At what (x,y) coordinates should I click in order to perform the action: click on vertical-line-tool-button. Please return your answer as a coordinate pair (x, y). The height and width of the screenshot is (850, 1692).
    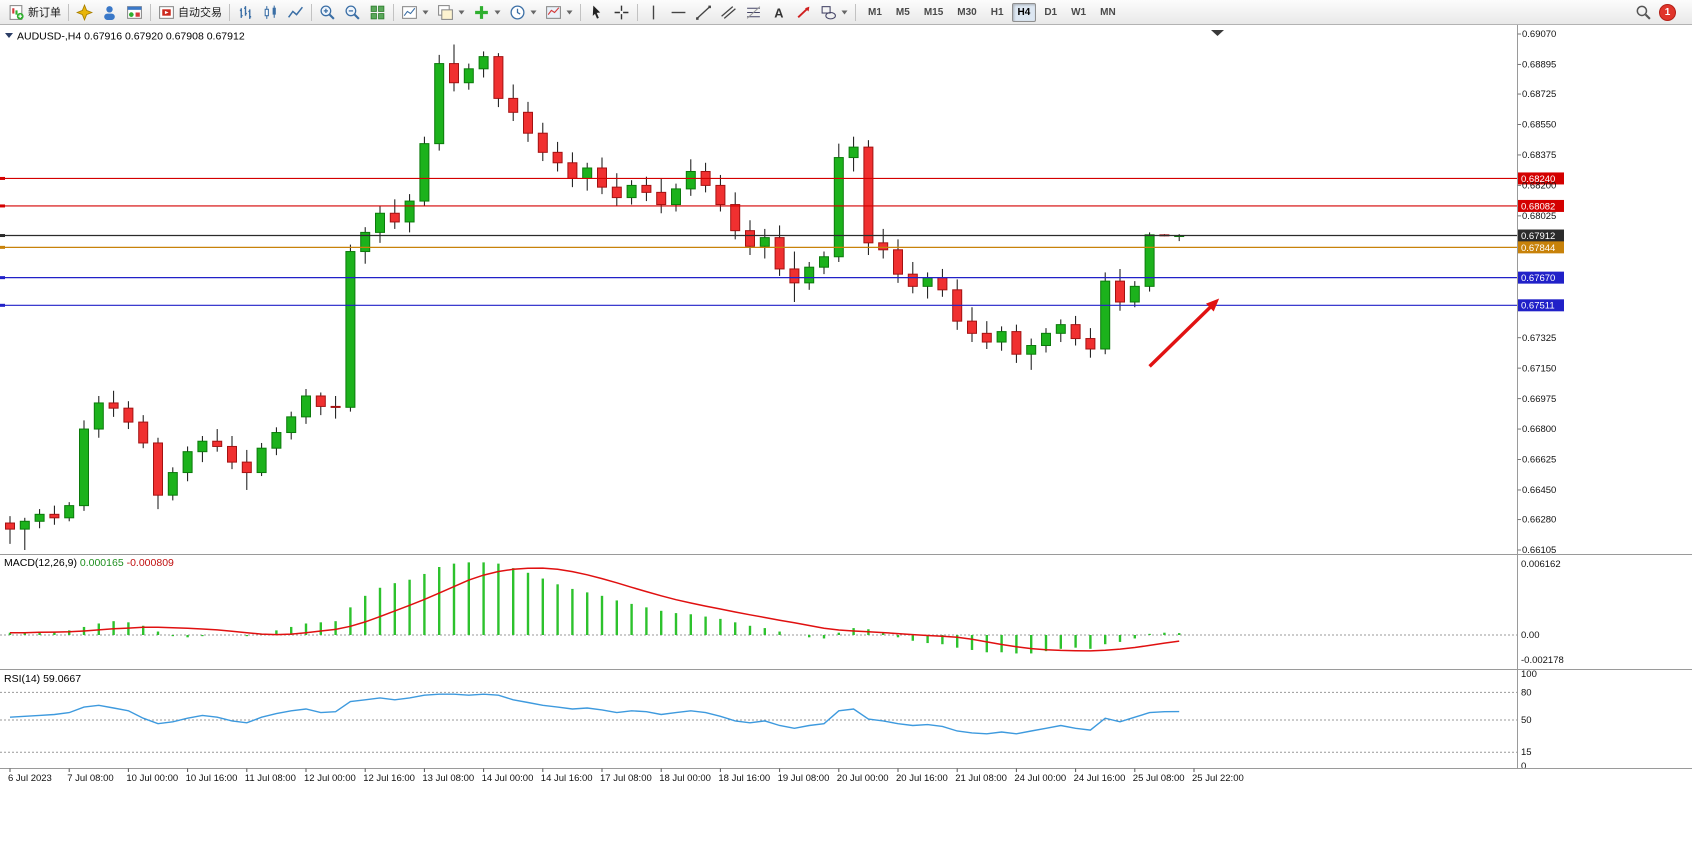
    Looking at the image, I should click on (653, 12).